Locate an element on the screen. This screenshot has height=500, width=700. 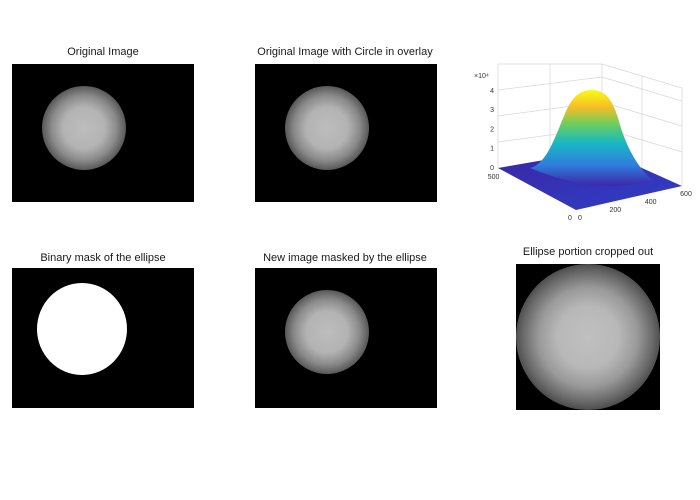
original-image is located at coordinates (103, 133).